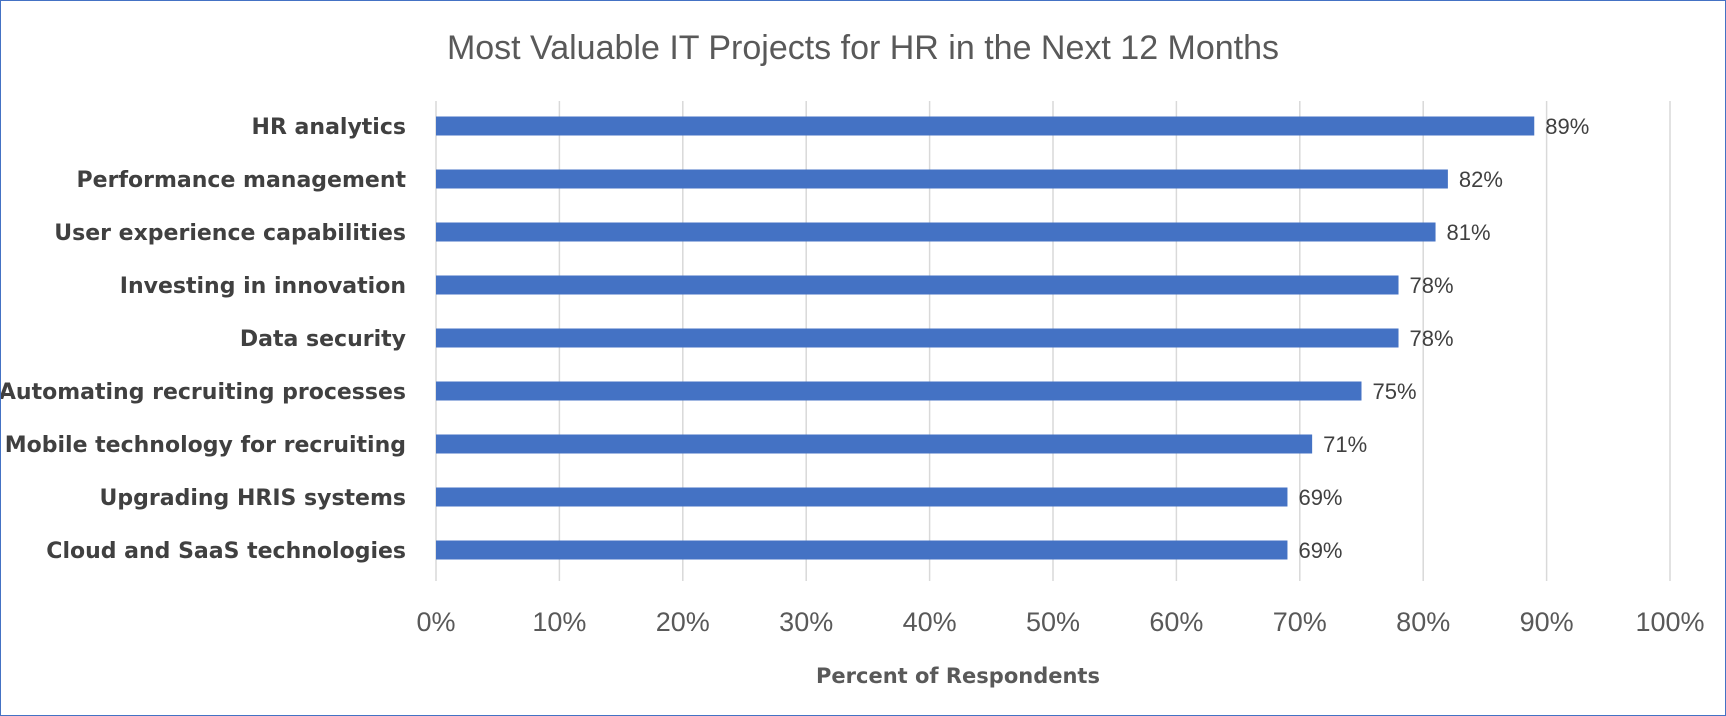  I want to click on category-label: User experience capabilities, so click(230, 233).